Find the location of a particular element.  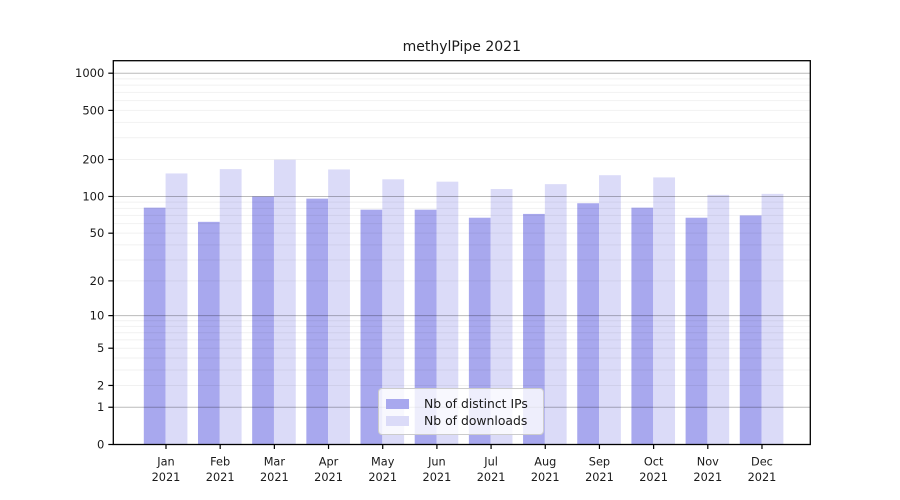

x-tick-label-month: Apr is located at coordinates (329, 462).